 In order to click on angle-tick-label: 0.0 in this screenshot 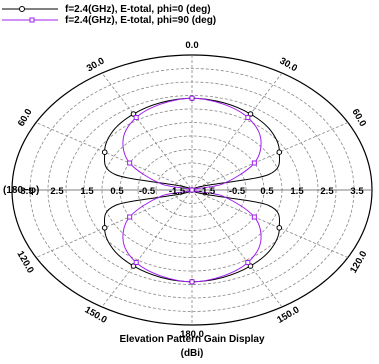, I will do `click(191, 45)`.